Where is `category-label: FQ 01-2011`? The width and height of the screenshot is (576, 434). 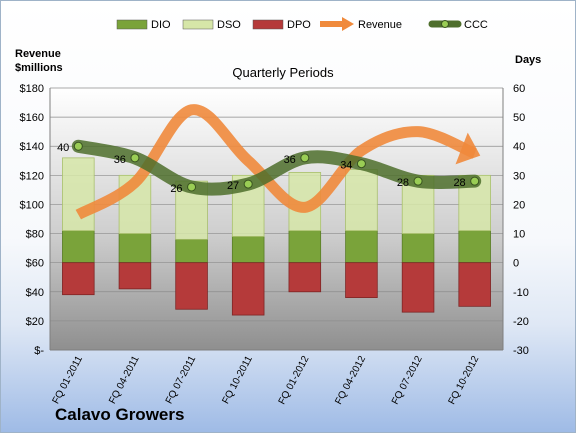 category-label: FQ 01-2011 is located at coordinates (68, 380).